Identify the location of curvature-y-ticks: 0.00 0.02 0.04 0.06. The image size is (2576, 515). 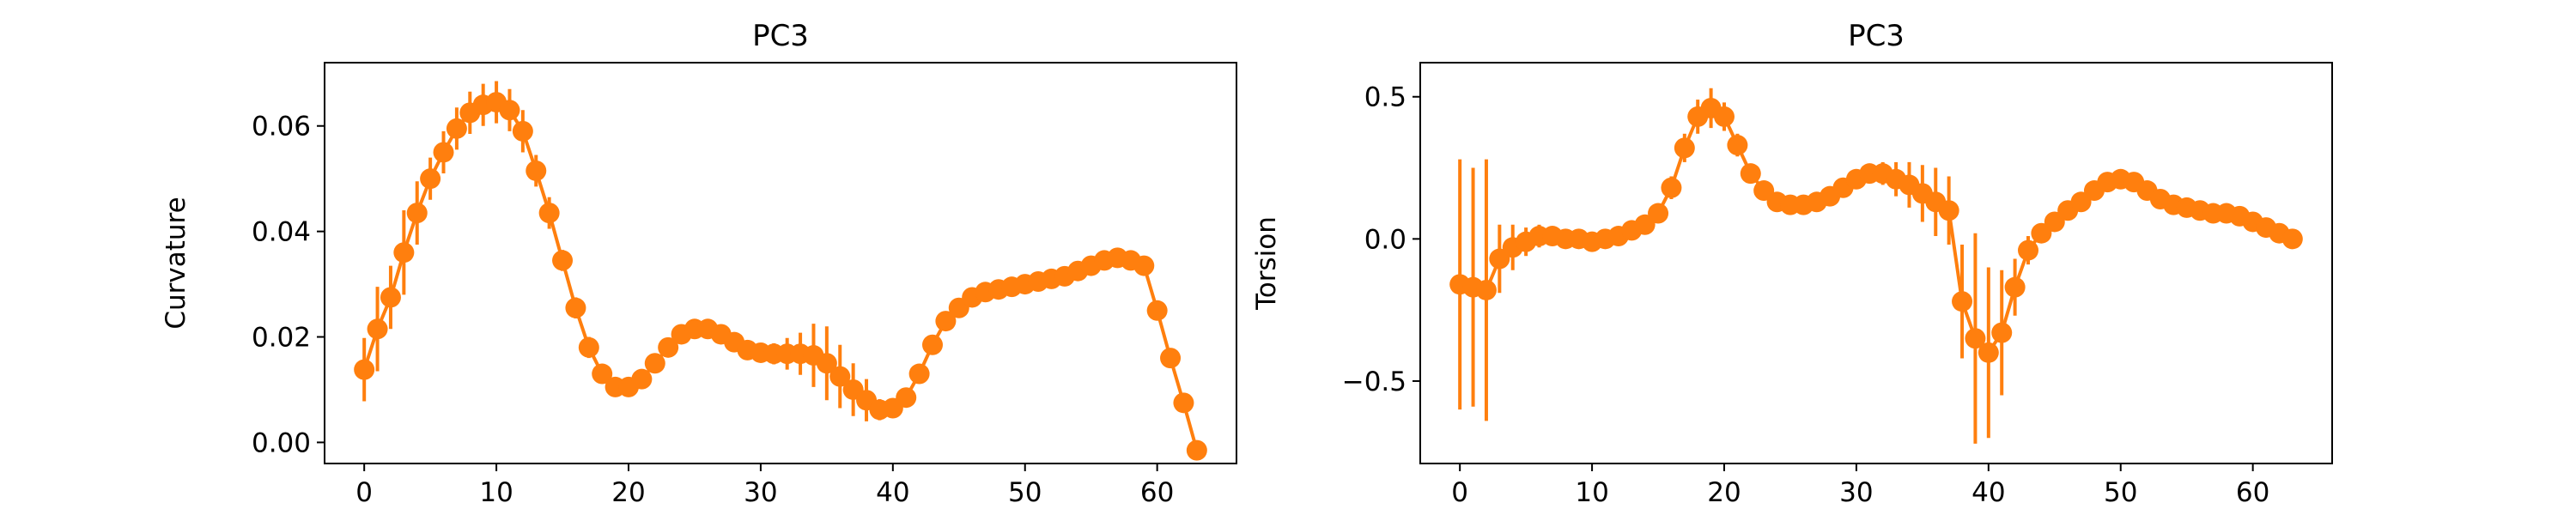
(289, 285).